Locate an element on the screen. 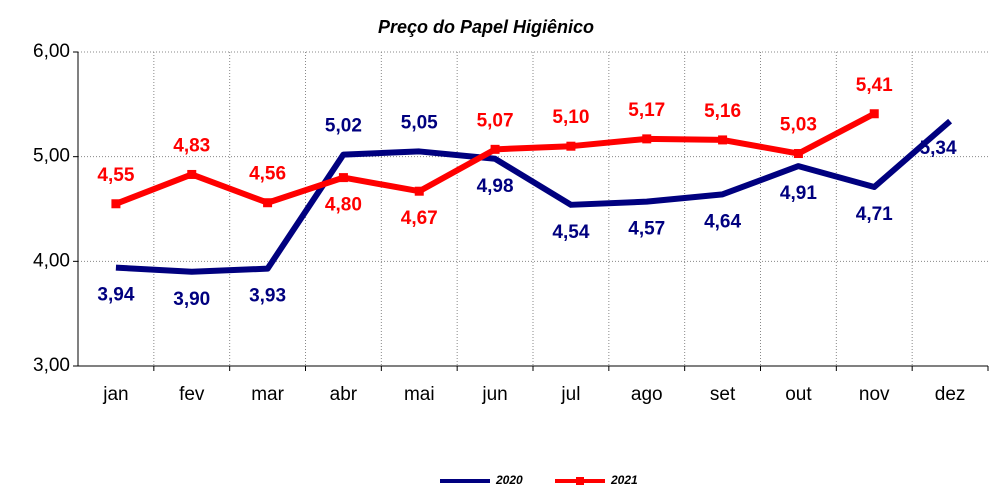  value-label: 4,64 is located at coordinates (722, 221).